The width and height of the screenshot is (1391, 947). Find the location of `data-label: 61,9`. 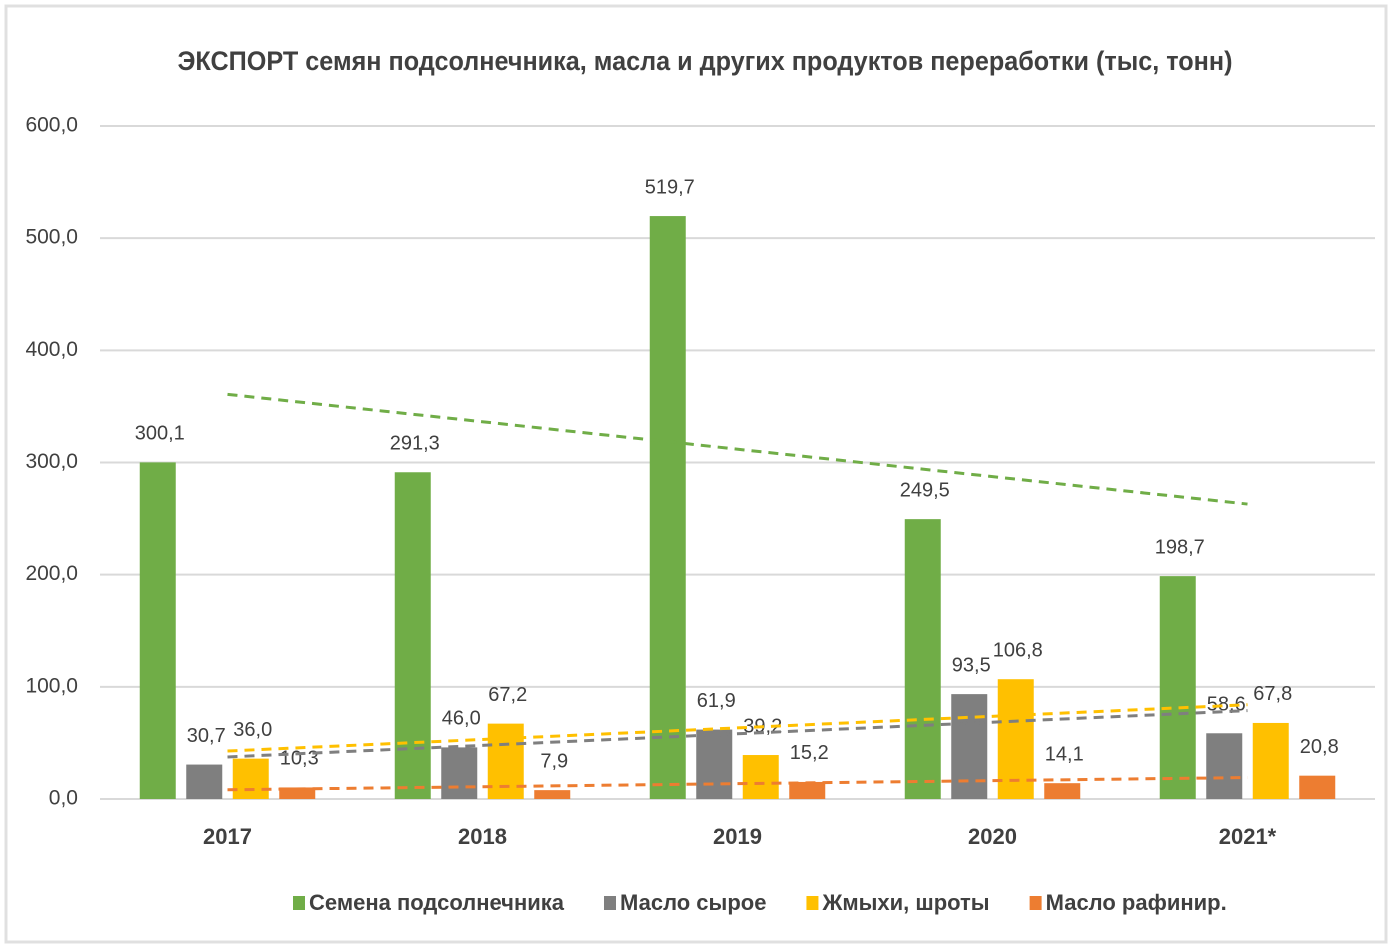

data-label: 61,9 is located at coordinates (716, 701).